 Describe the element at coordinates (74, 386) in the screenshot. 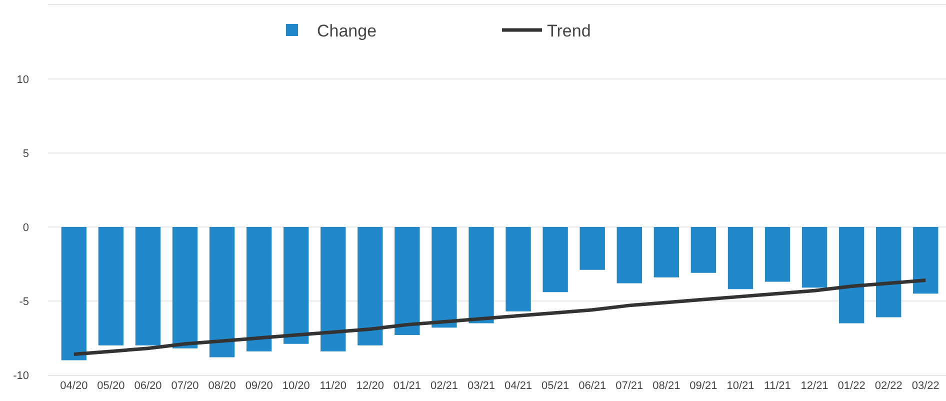

I see `x-tick-label: 04/20` at that location.